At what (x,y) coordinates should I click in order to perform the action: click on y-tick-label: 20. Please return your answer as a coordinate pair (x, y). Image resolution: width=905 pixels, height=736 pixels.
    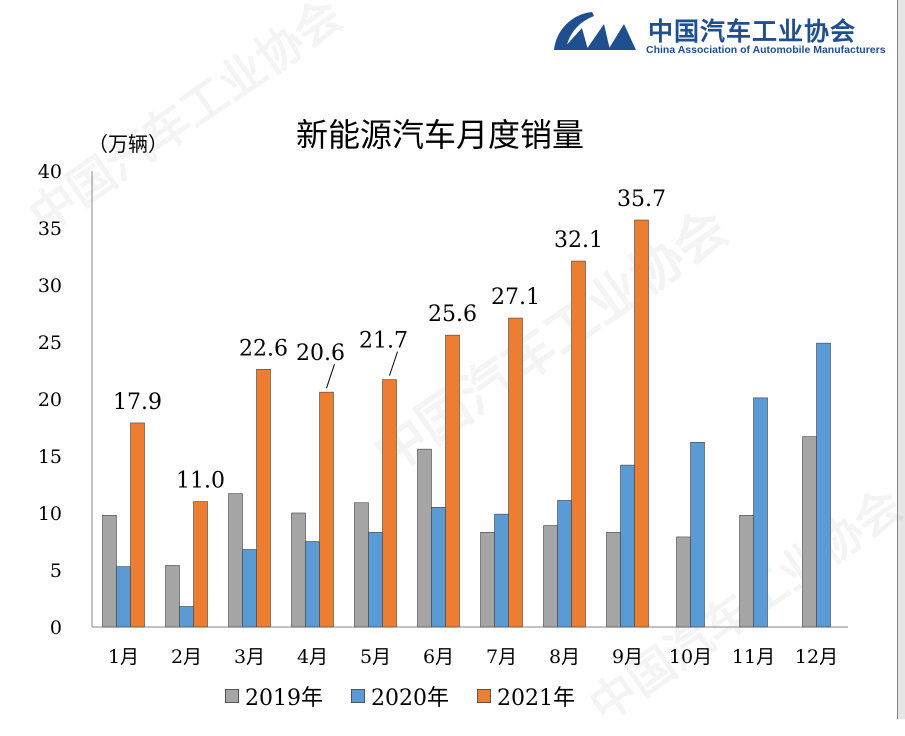
    Looking at the image, I should click on (50, 400).